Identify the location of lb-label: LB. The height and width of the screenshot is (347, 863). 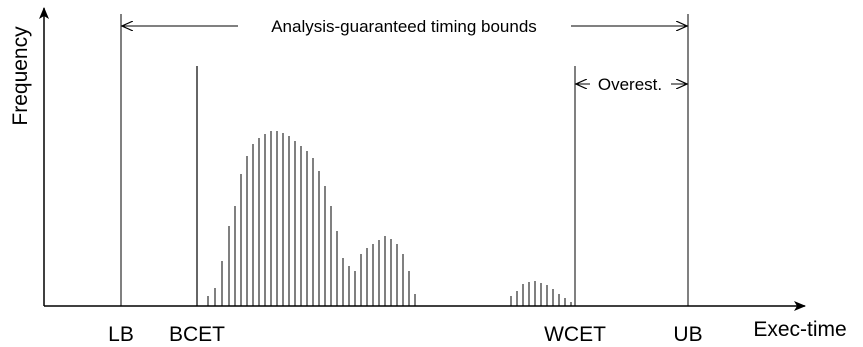
(121, 334).